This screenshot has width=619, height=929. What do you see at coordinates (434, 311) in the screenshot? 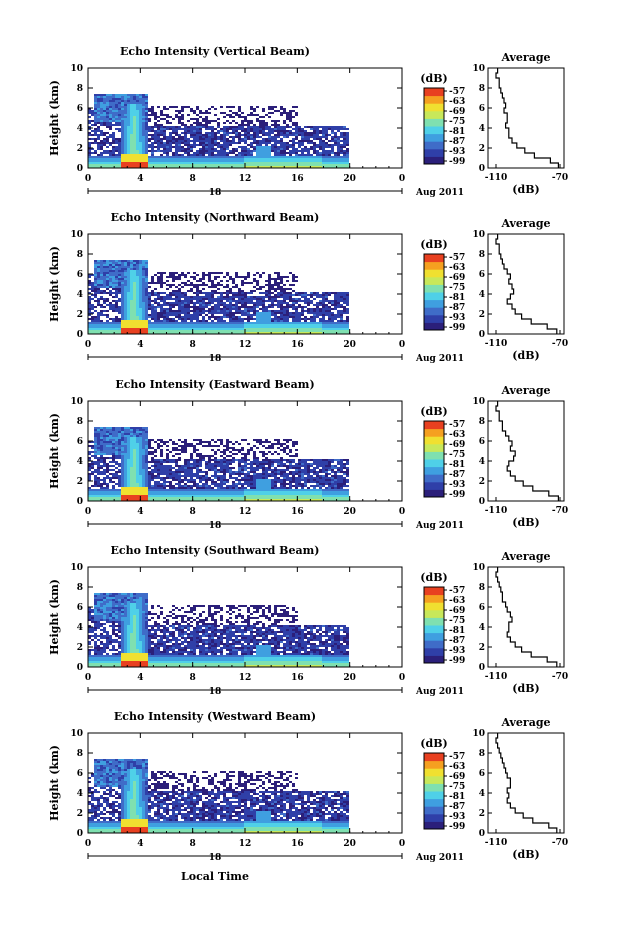
I see `colorbar-swatch` at bounding box center [434, 311].